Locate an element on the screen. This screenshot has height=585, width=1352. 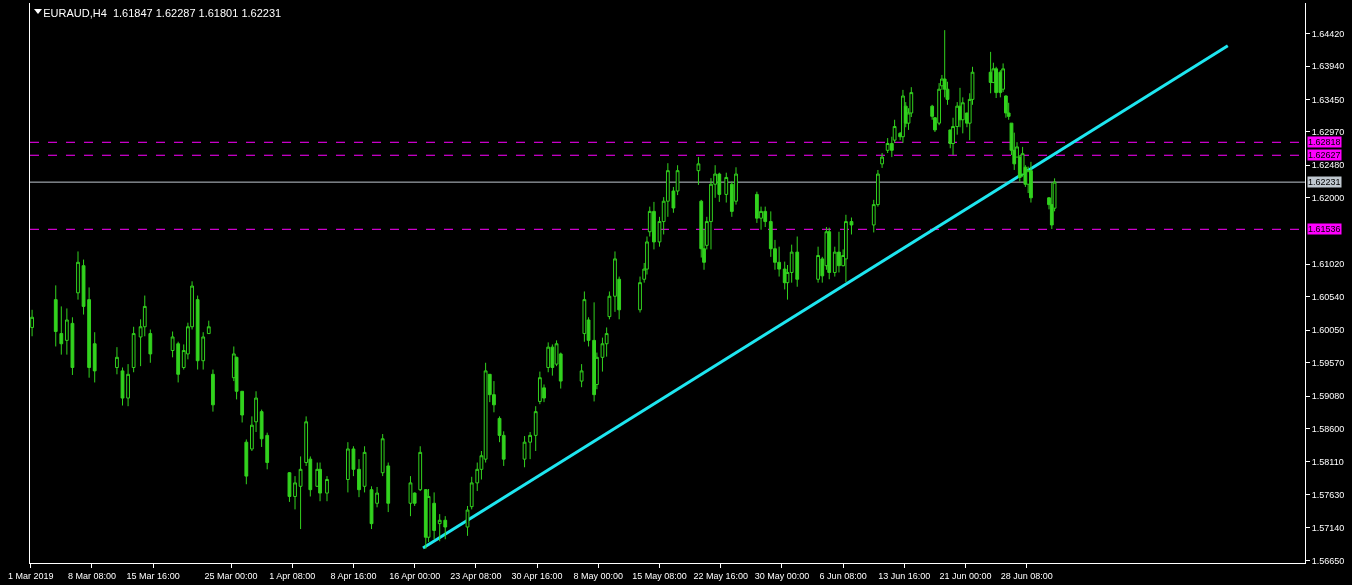
ref-line-label: 1.62231 is located at coordinates (1324, 182).